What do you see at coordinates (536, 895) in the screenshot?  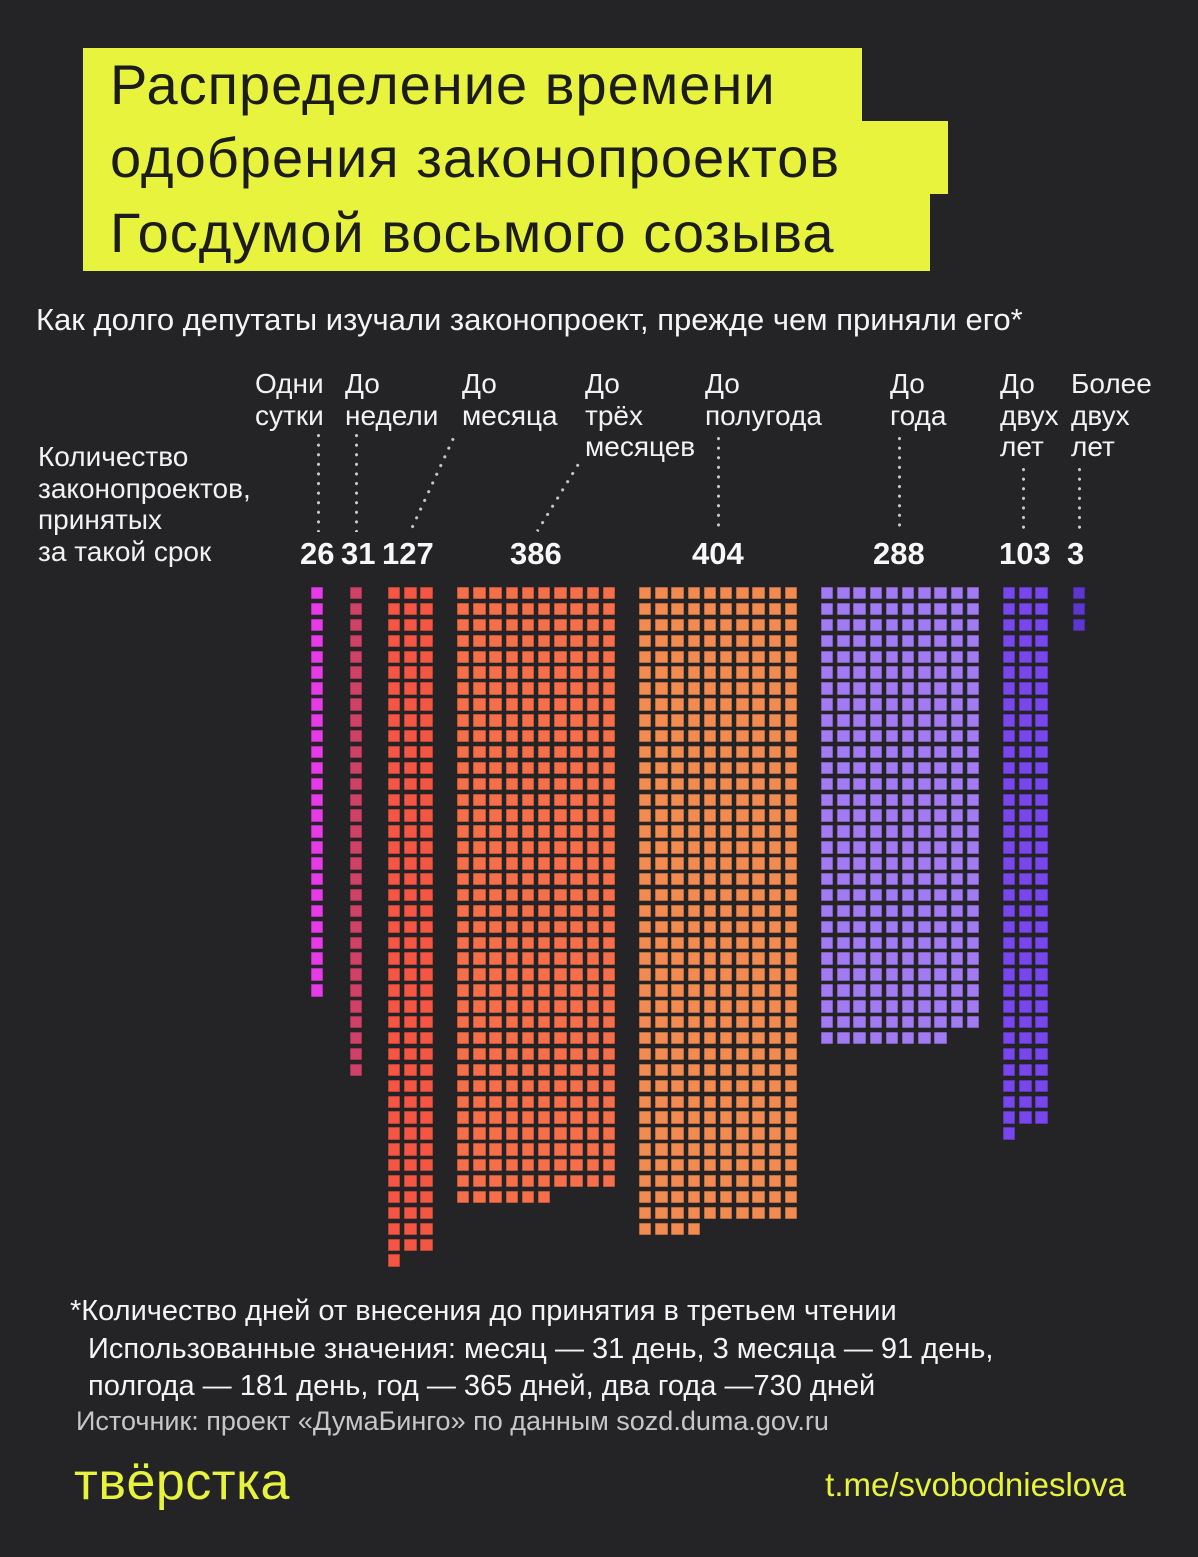 I see `waffle-block` at bounding box center [536, 895].